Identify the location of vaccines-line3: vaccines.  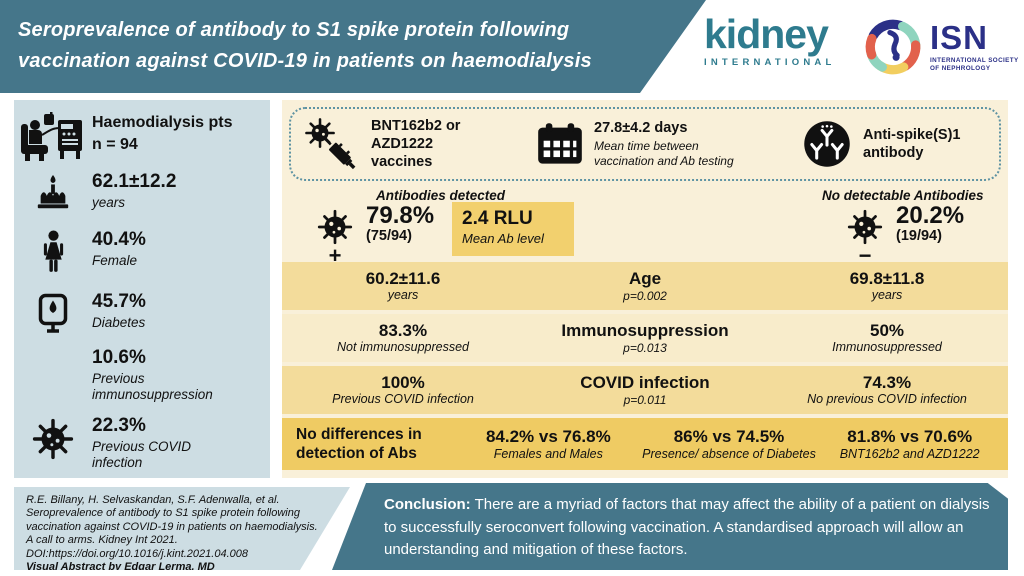
(402, 162).